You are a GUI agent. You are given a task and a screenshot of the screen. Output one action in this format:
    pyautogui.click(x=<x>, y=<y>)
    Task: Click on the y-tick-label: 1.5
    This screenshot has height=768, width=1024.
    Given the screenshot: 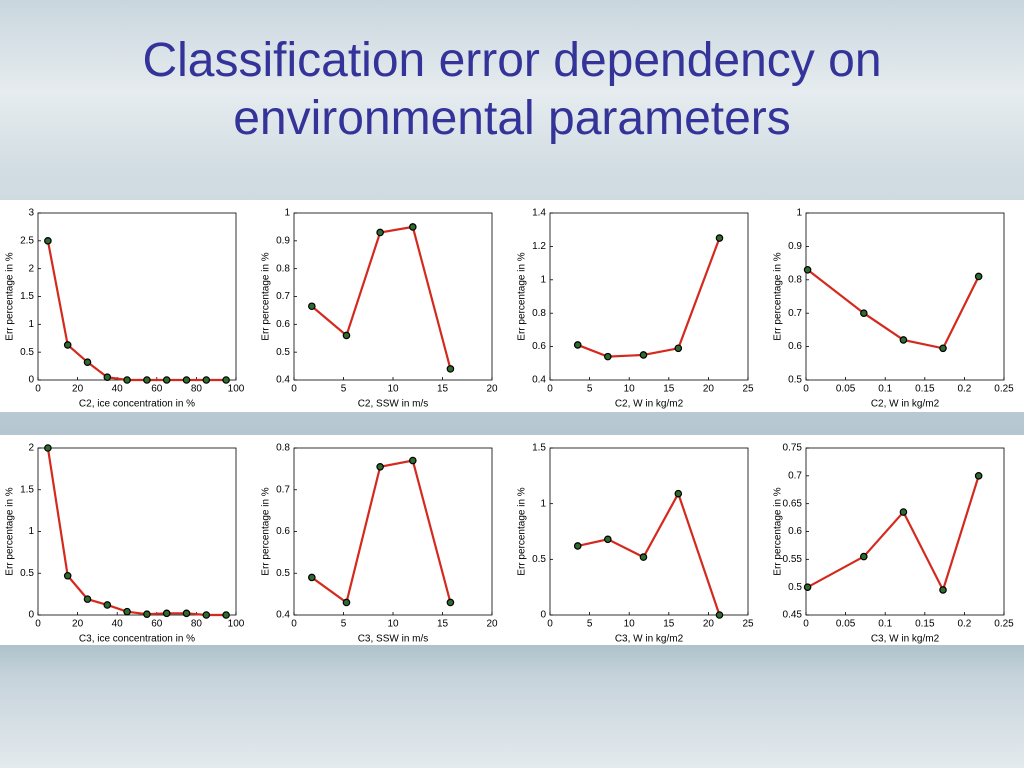 What is the action you would take?
    pyautogui.click(x=27, y=296)
    